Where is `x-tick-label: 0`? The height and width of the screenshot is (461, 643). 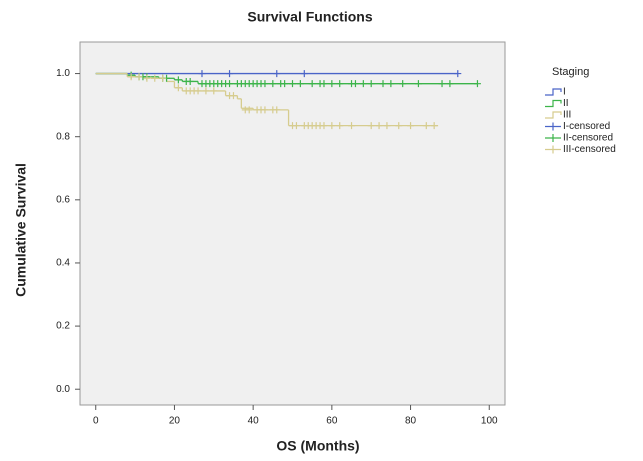 x-tick-label: 0 is located at coordinates (96, 421).